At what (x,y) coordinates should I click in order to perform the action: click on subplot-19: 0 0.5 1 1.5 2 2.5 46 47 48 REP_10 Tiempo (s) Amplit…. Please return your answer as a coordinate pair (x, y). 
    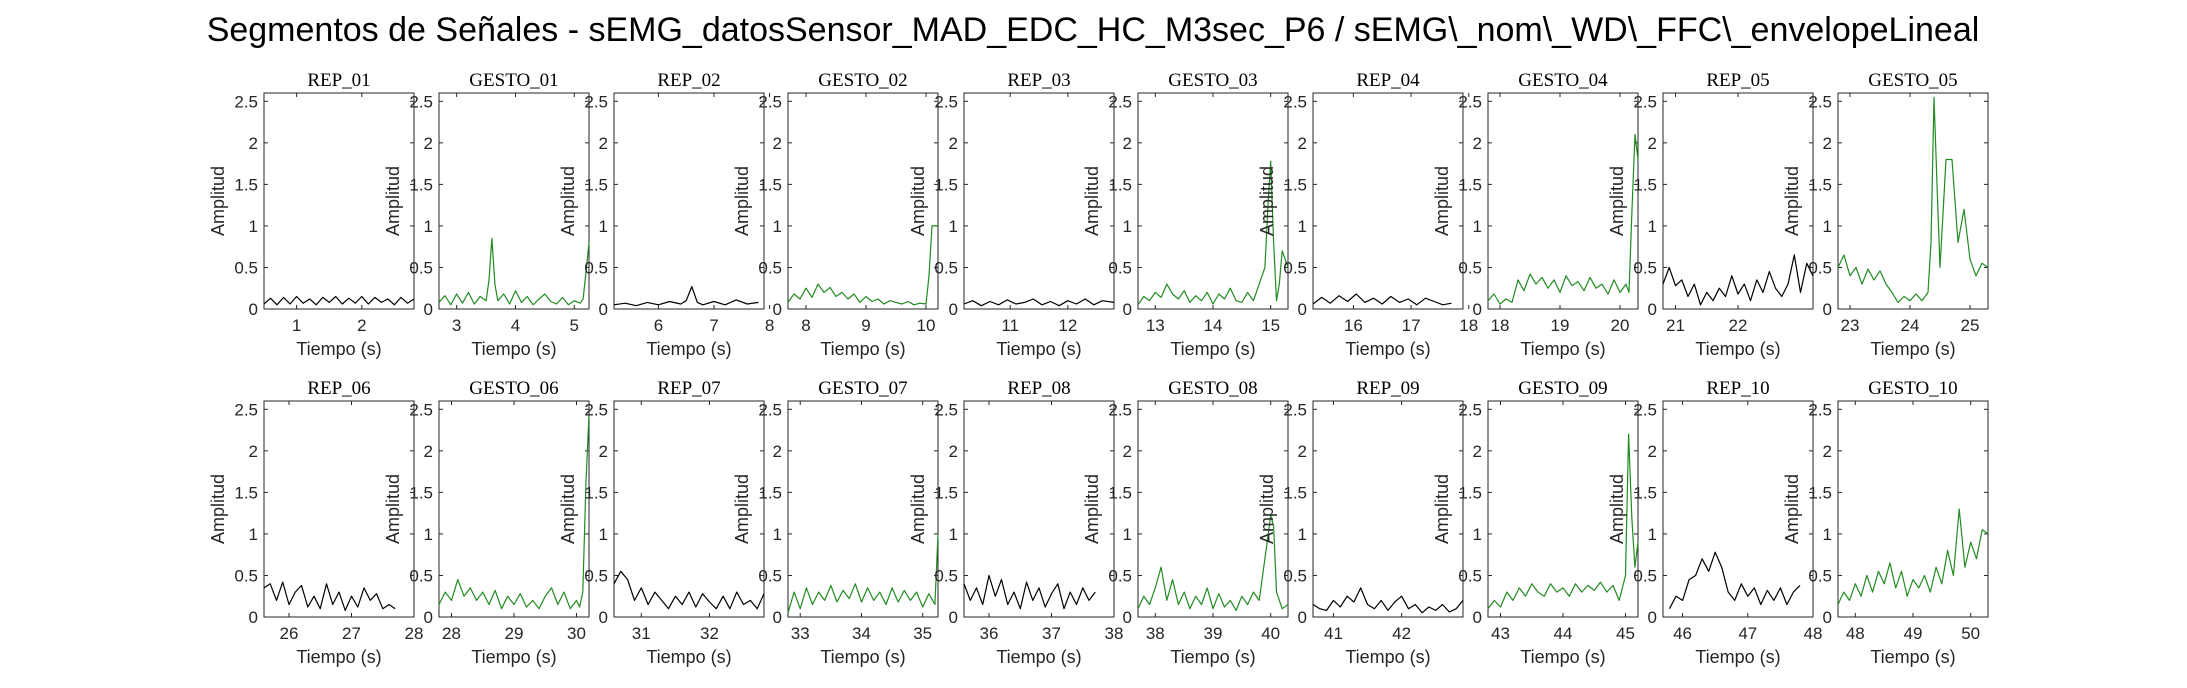
    Looking at the image, I should click on (1714, 522).